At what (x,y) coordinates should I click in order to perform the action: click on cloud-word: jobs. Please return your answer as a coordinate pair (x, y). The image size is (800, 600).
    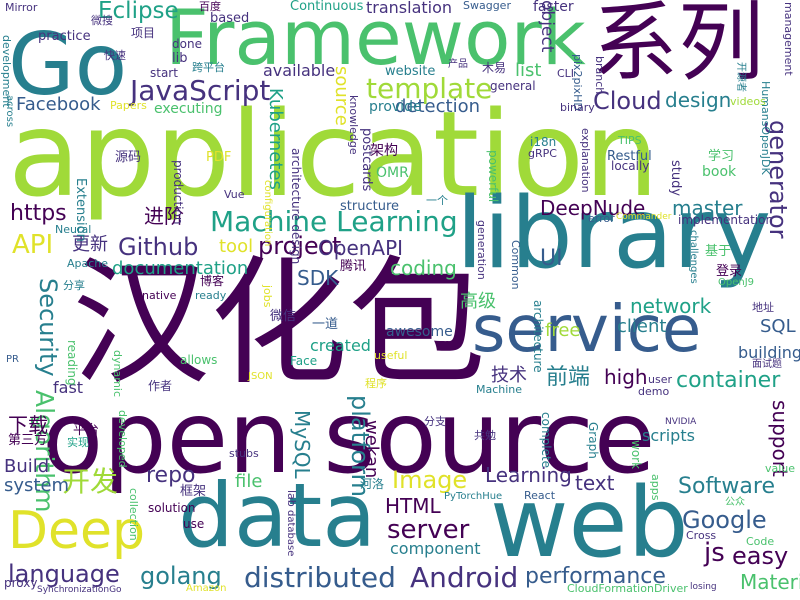
    Looking at the image, I should click on (267, 296).